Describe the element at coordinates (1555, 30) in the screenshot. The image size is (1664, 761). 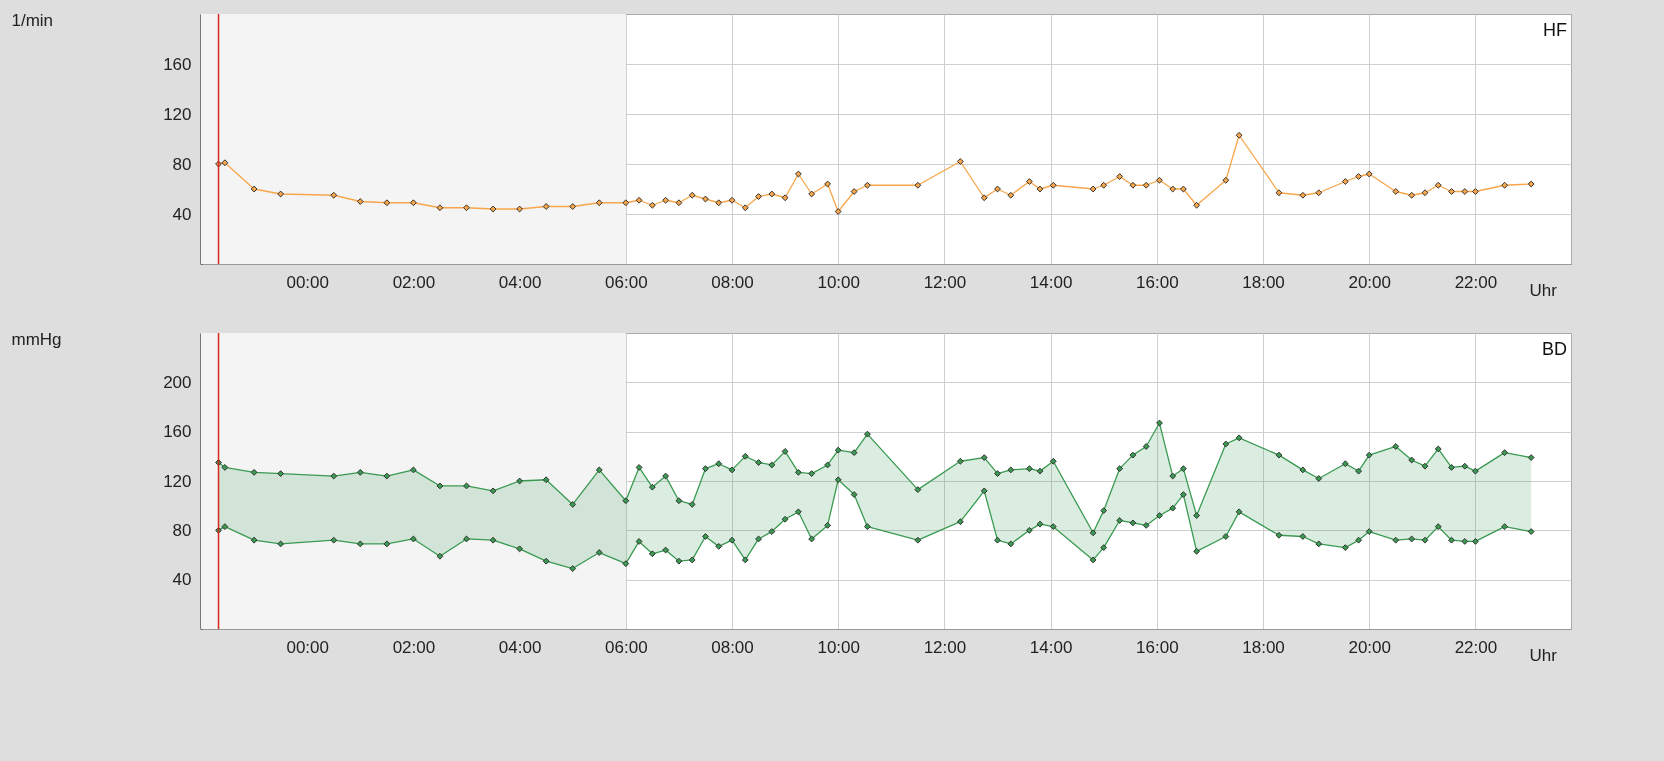
I see `chart-title: HF` at that location.